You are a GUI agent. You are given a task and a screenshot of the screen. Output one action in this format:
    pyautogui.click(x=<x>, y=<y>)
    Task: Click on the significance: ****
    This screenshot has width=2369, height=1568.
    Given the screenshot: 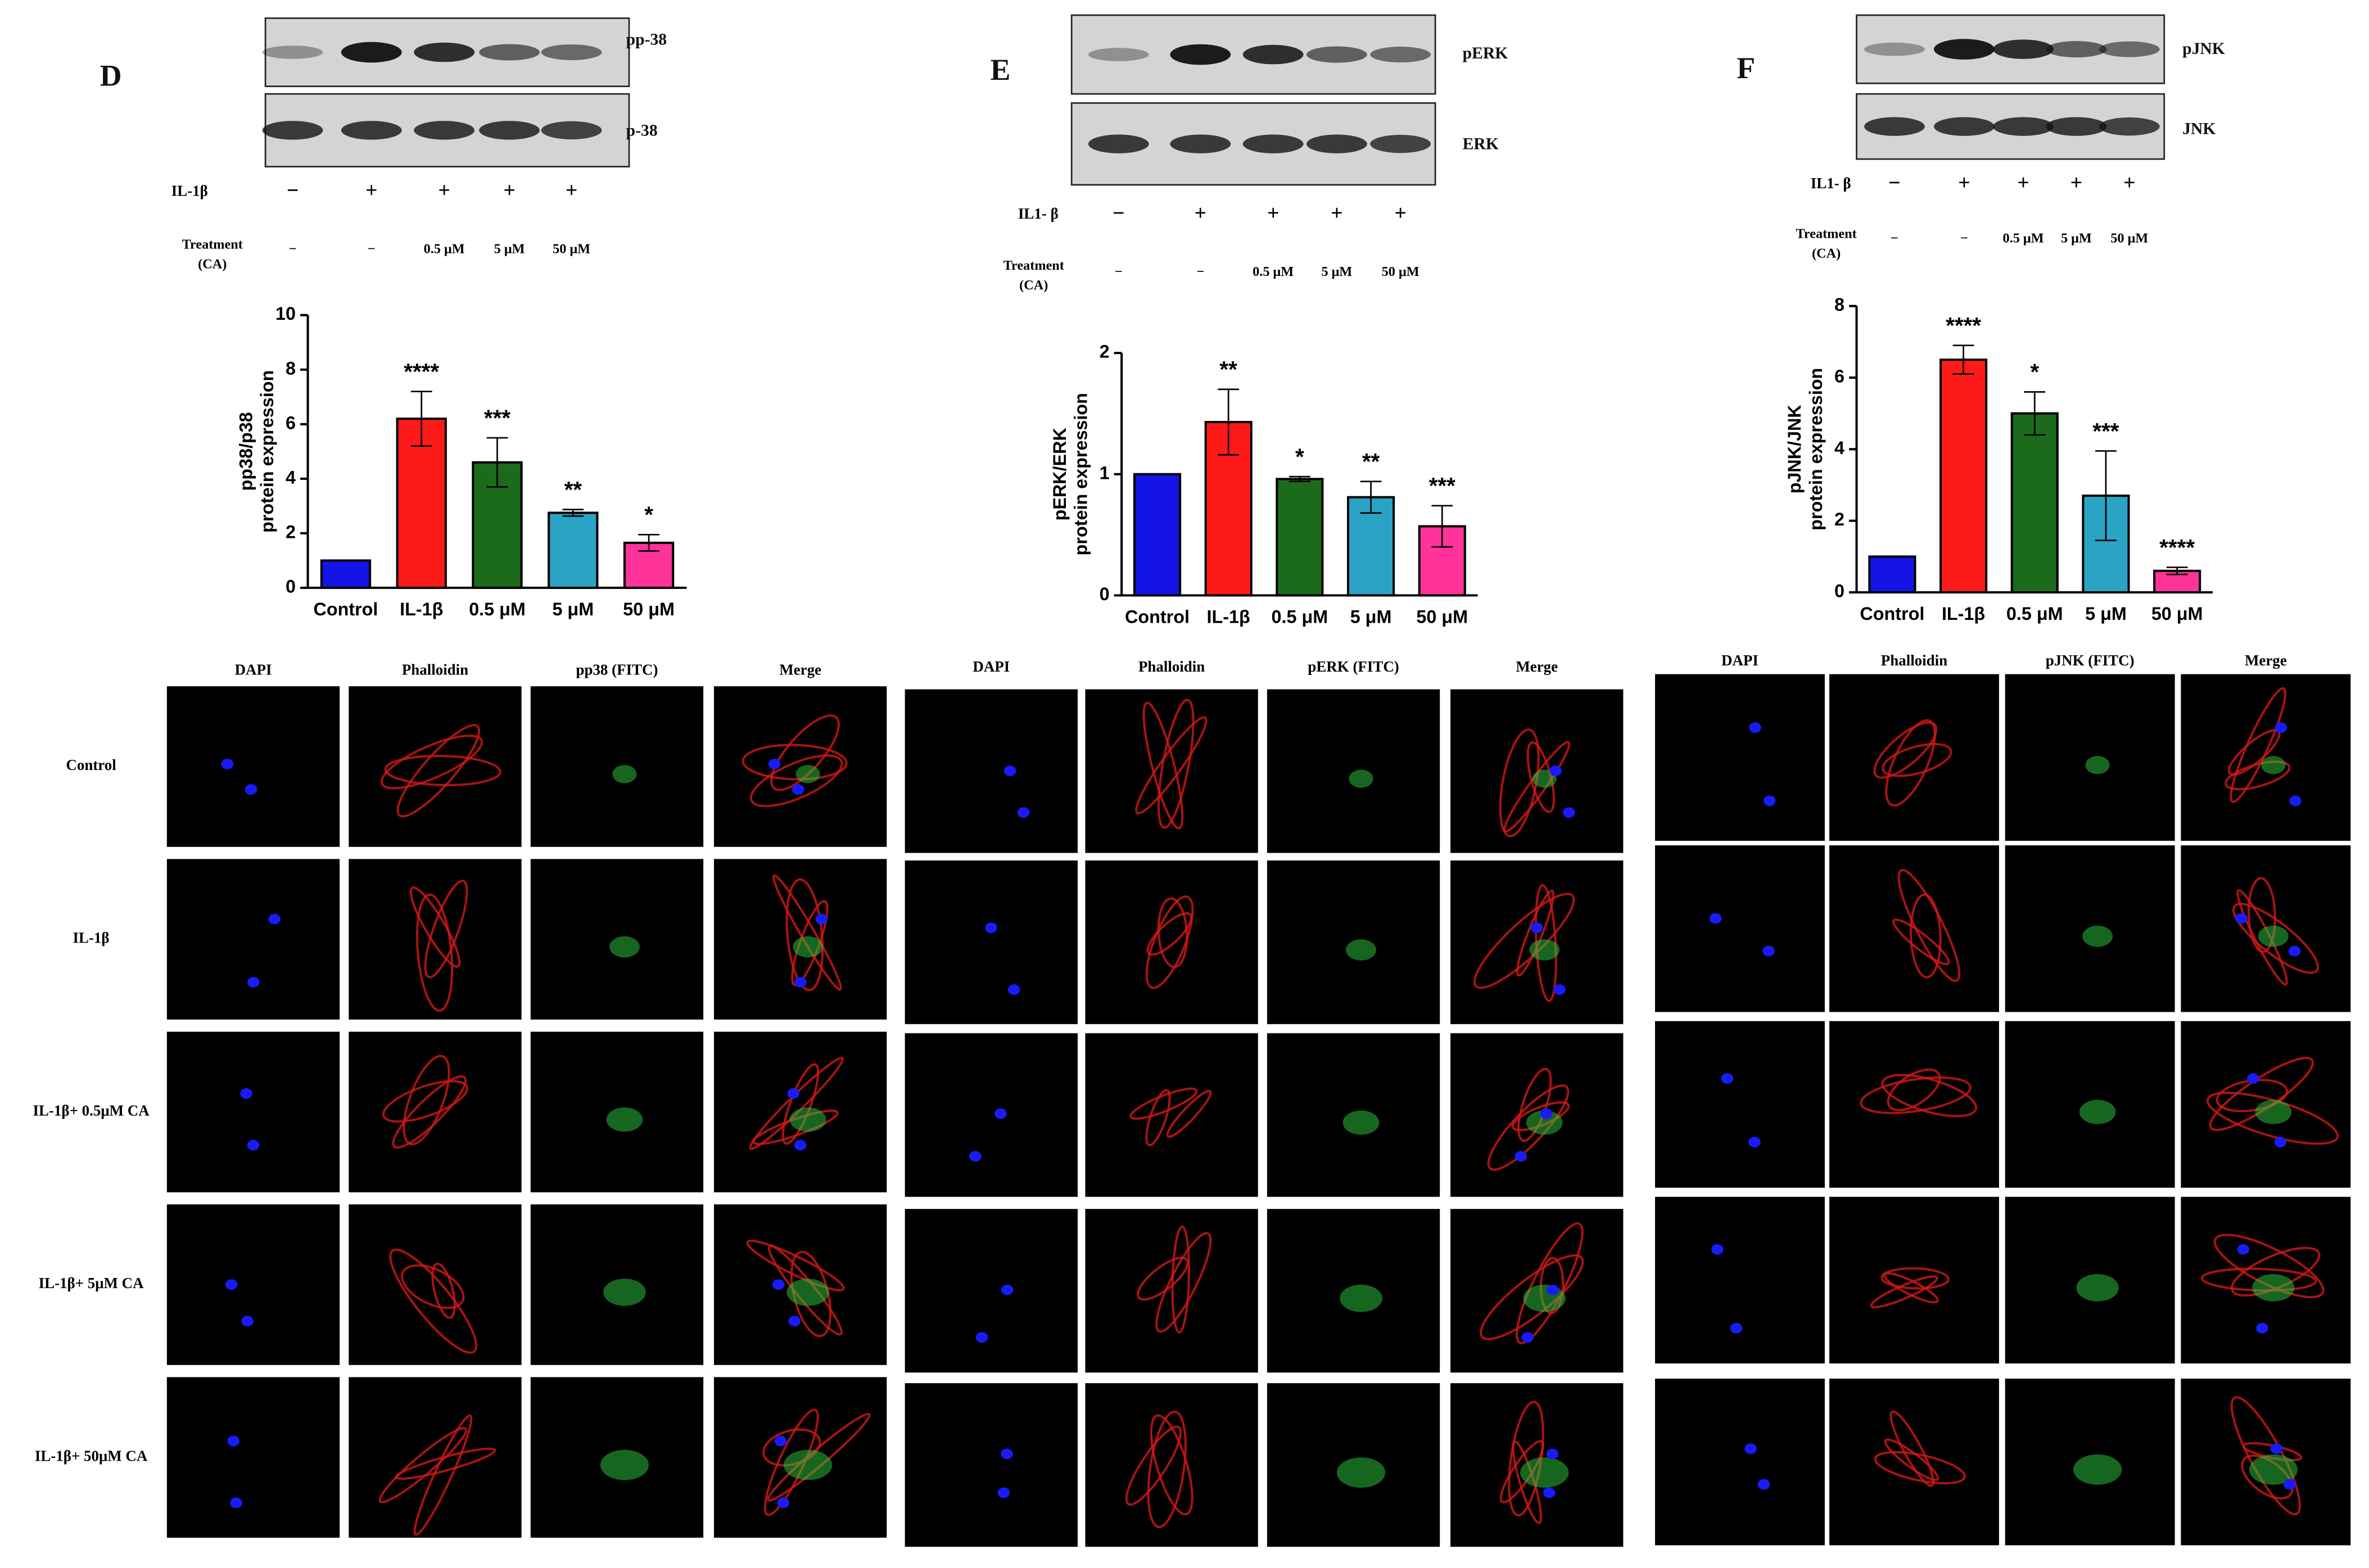 What is the action you would take?
    pyautogui.click(x=2177, y=547)
    